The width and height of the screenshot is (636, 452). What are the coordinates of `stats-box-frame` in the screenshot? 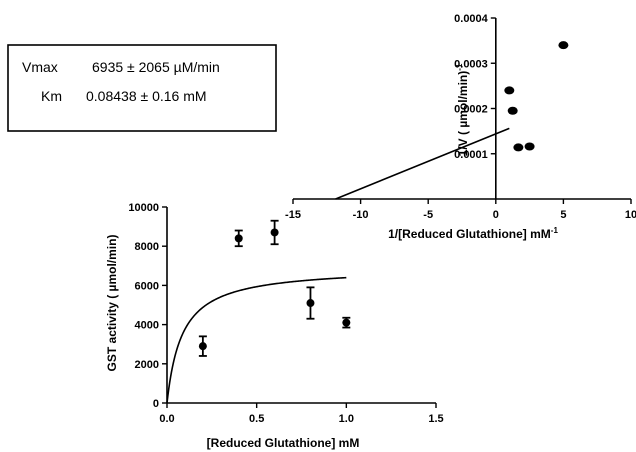 It's located at (142, 88).